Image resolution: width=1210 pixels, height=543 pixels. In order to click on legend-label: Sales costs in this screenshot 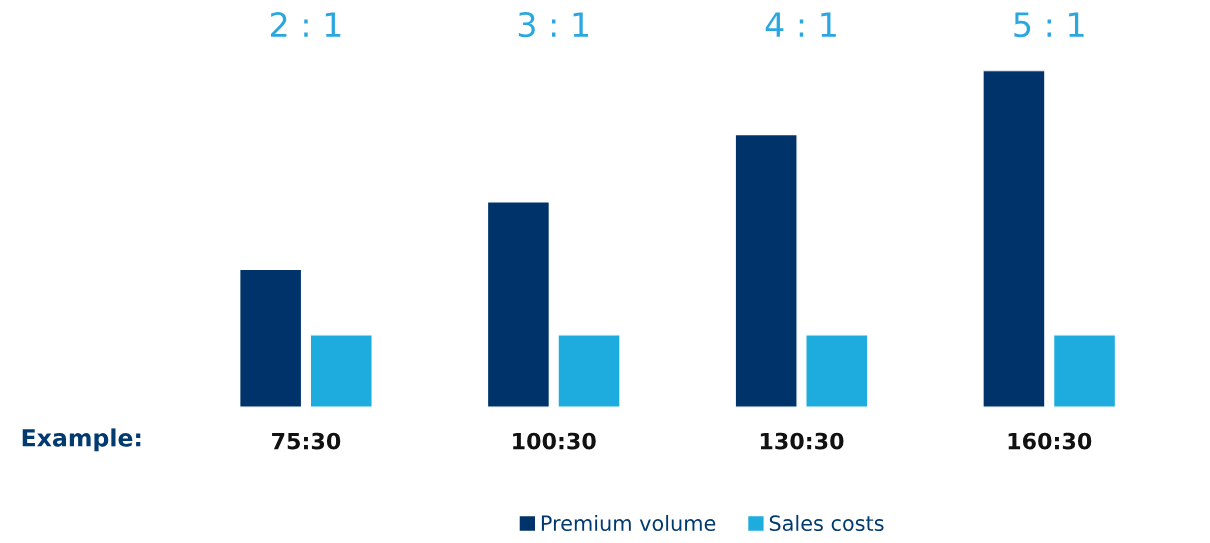, I will do `click(826, 523)`.